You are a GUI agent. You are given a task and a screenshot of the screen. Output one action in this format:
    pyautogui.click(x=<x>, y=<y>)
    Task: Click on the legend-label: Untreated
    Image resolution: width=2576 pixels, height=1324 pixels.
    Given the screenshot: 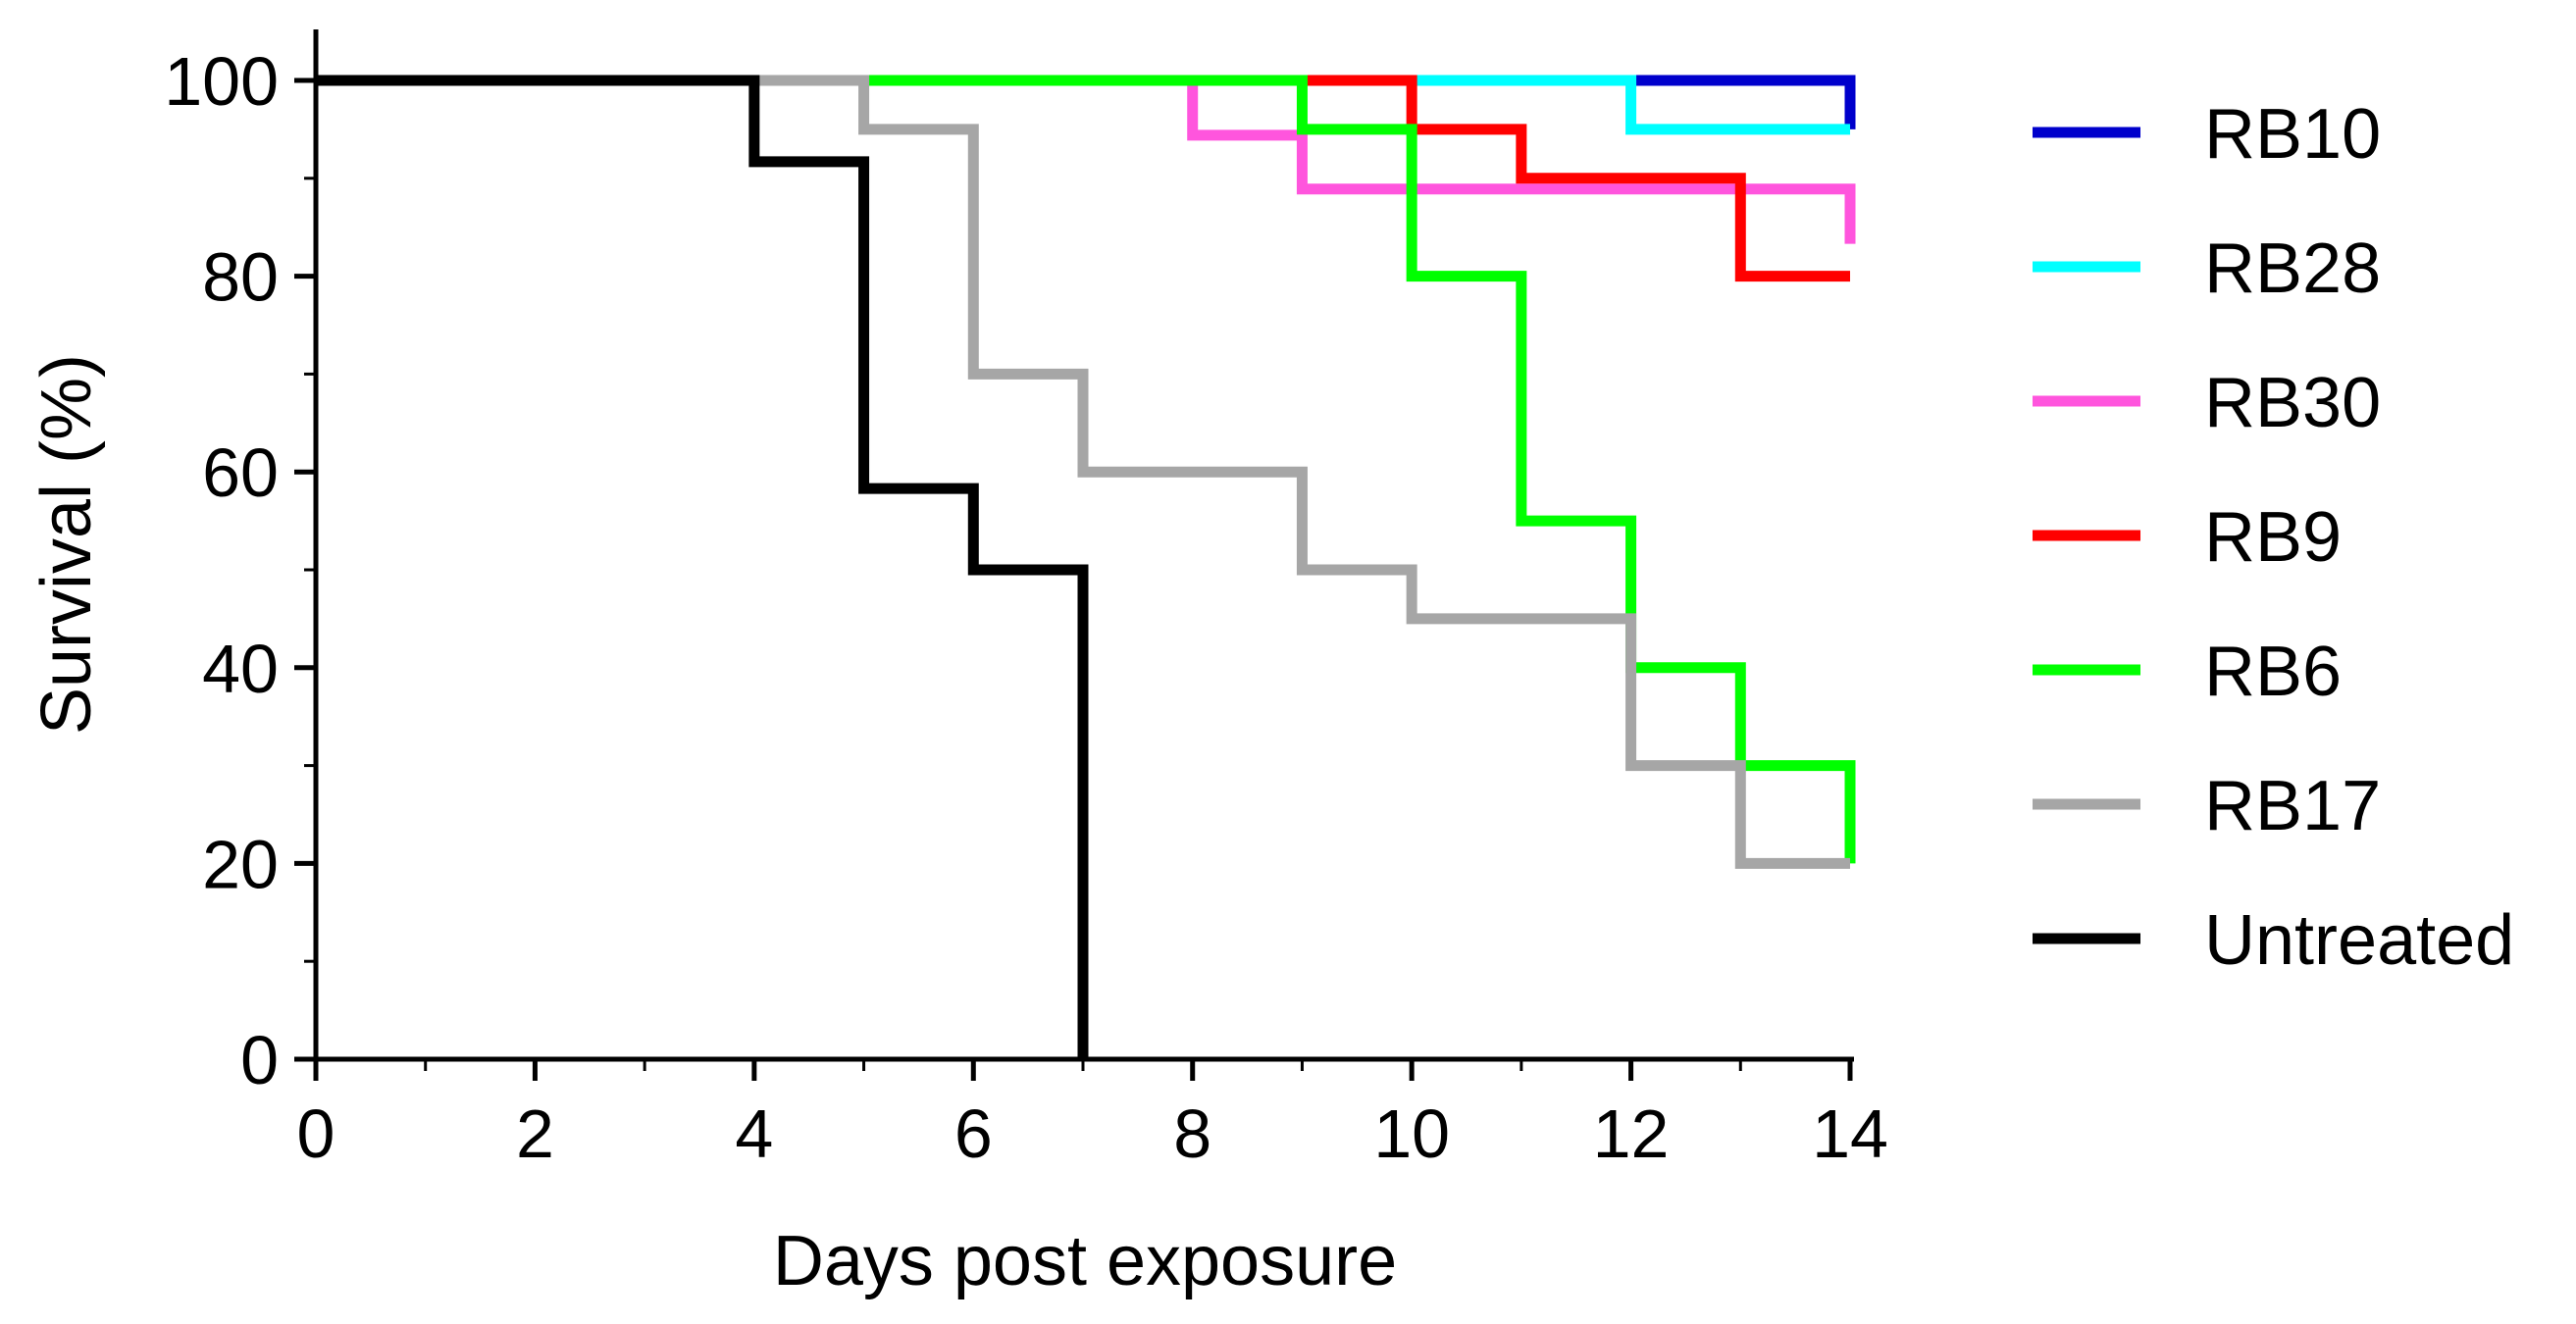 What is the action you would take?
    pyautogui.click(x=2359, y=940)
    